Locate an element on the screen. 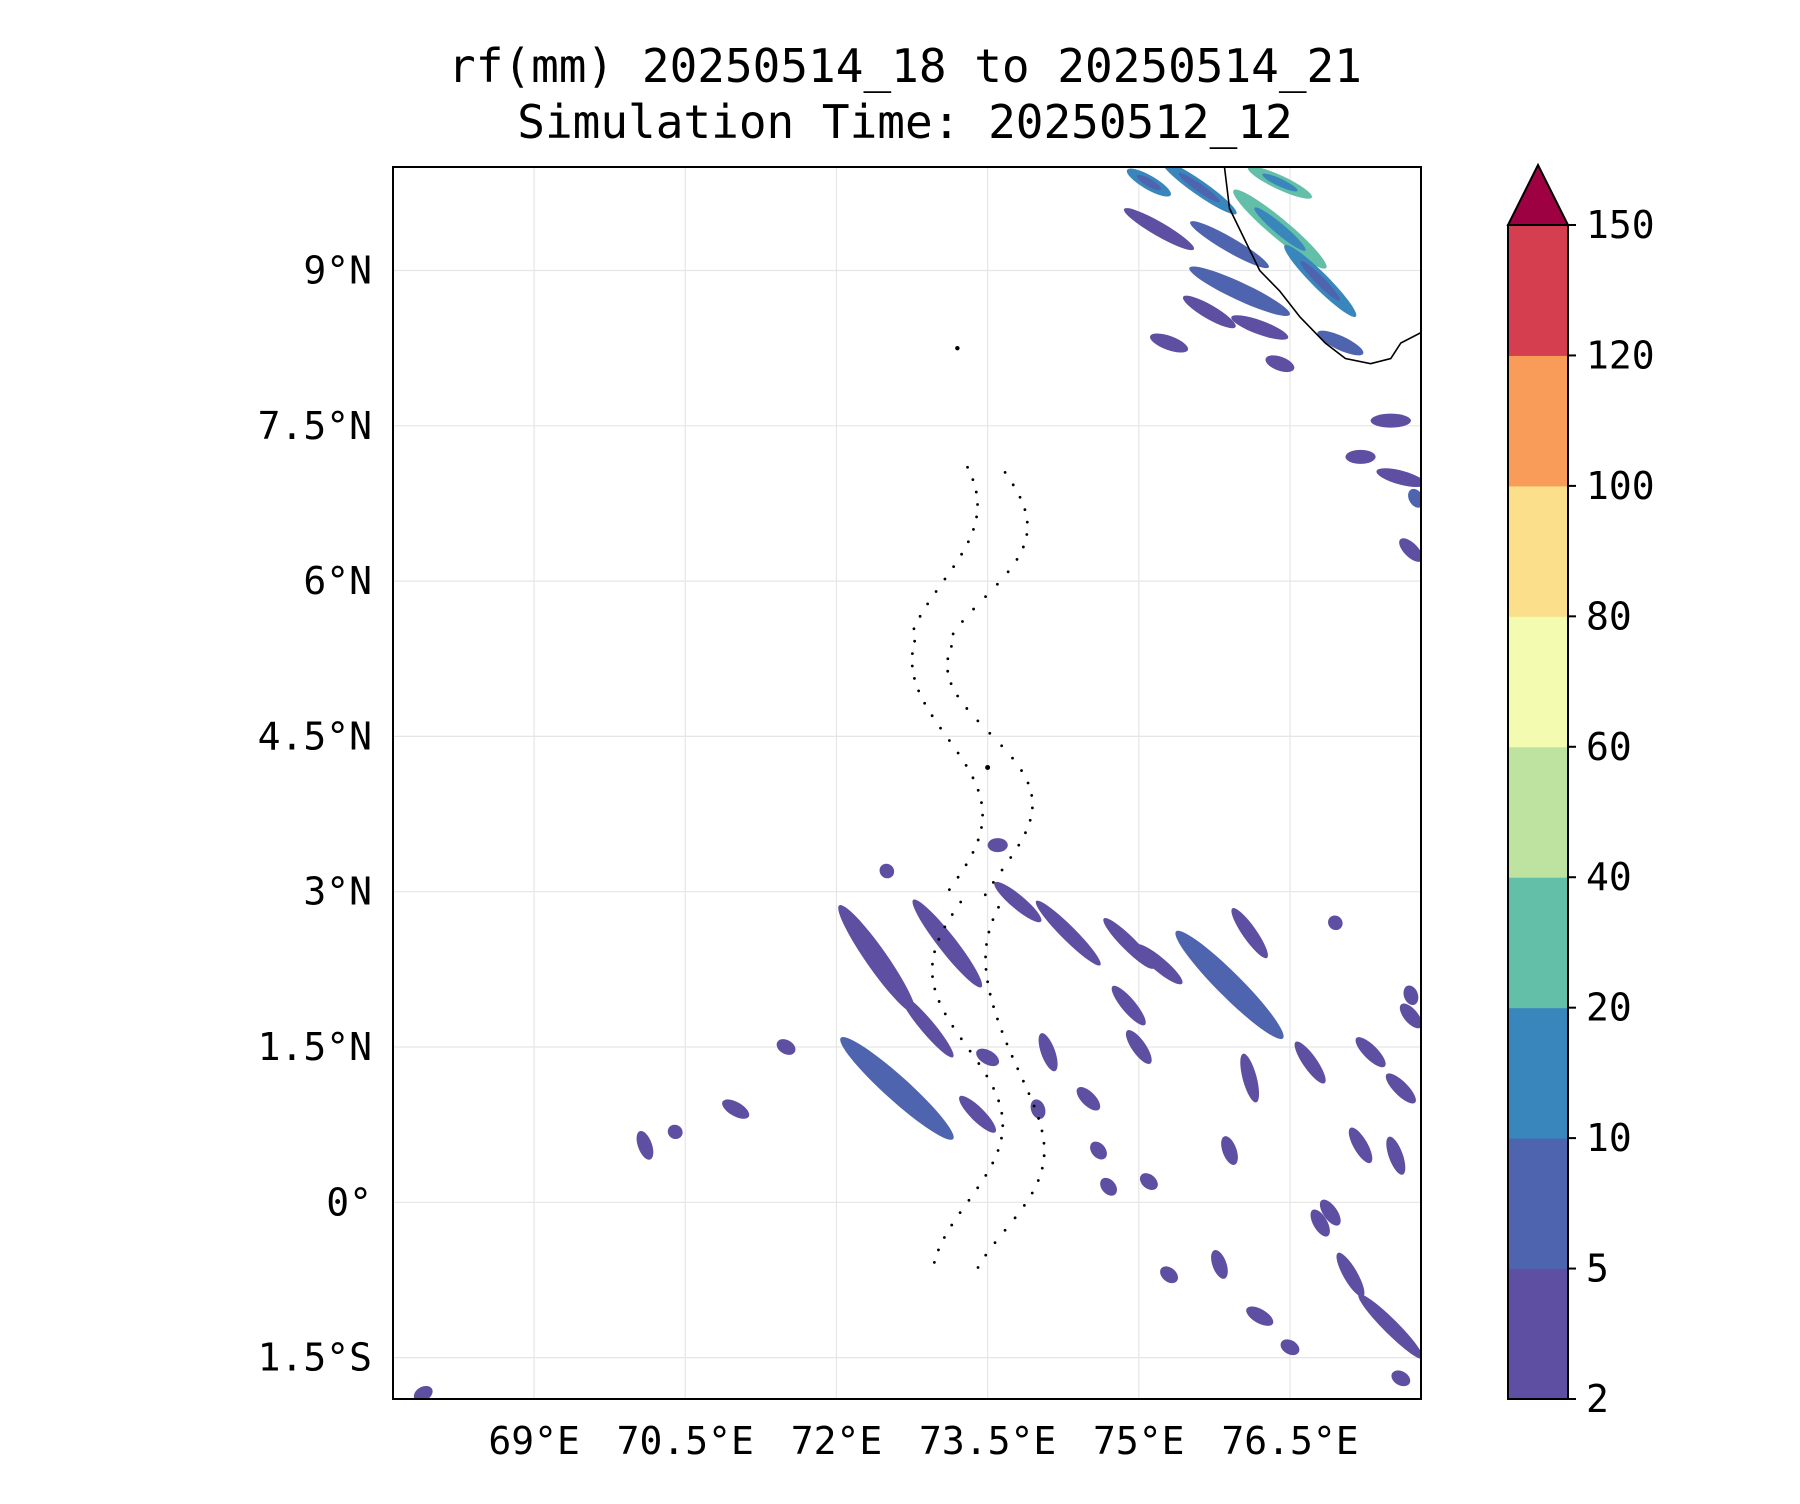  lat-tick-label: 3°N is located at coordinates (337, 892).